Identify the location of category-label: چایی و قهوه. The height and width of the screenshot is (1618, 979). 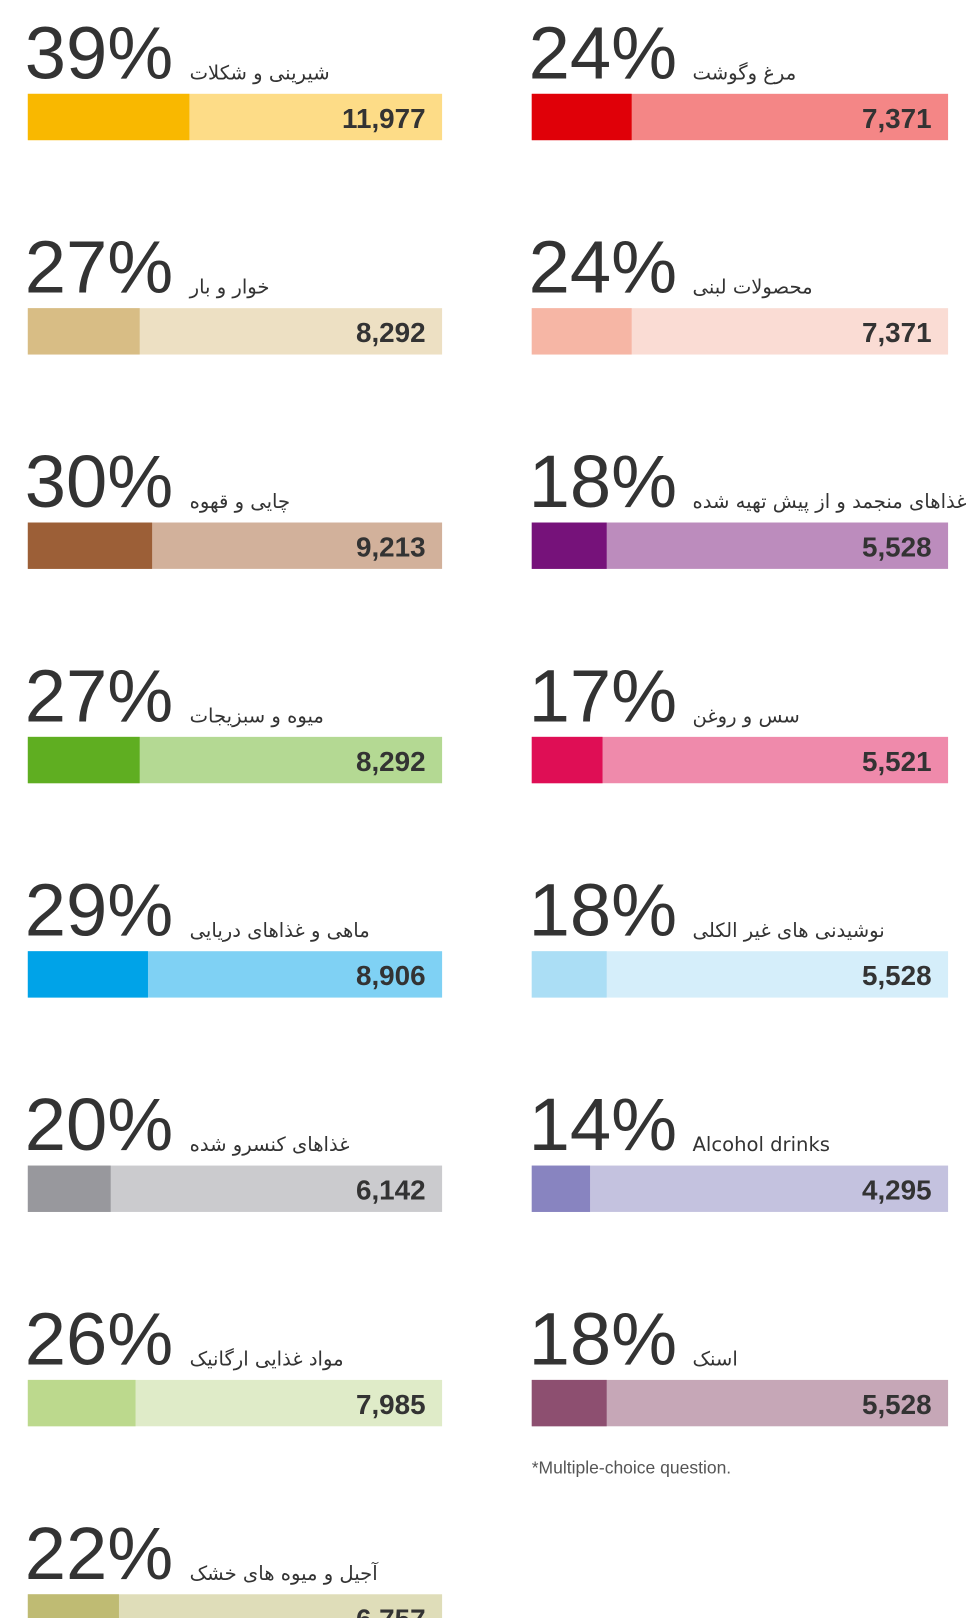
(240, 501).